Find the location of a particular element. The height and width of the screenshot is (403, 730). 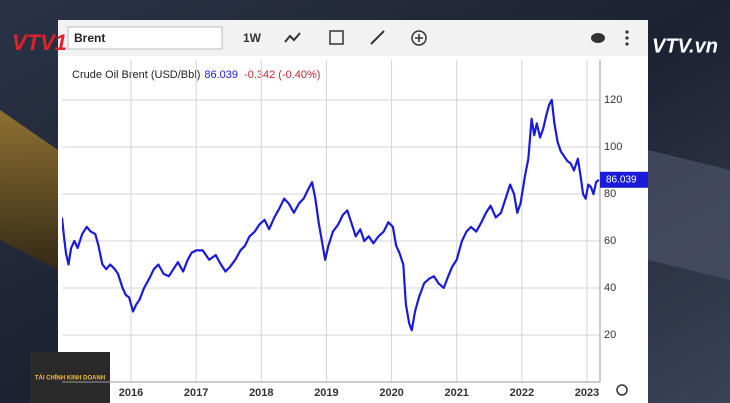

program-name: TÀI CHÍNH KINH DOANH is located at coordinates (70, 378).